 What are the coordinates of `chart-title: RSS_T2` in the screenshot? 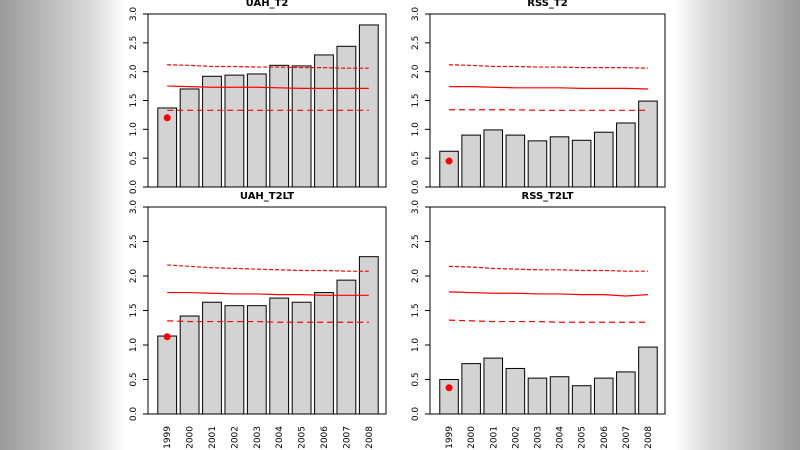 It's located at (547, 4).